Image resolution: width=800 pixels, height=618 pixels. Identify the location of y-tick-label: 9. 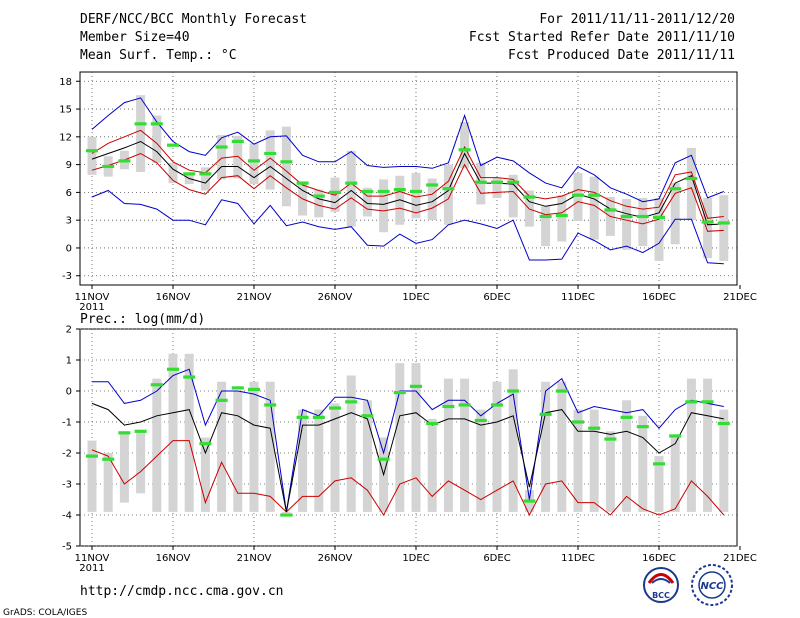
(69, 165).